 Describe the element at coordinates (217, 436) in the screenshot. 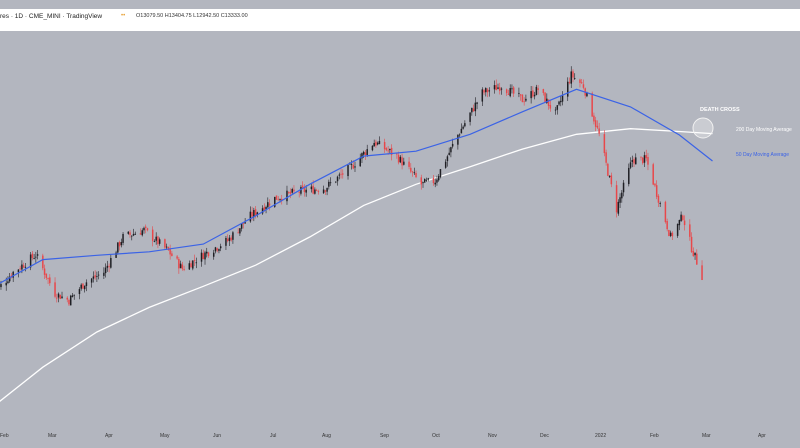

I see `x-tick-label: Jun` at that location.